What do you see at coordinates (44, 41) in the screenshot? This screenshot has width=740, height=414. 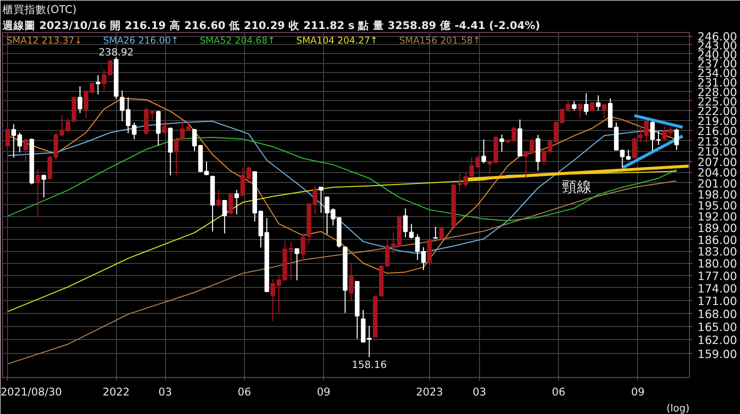 I see `text: SMA12 213.37↓` at bounding box center [44, 41].